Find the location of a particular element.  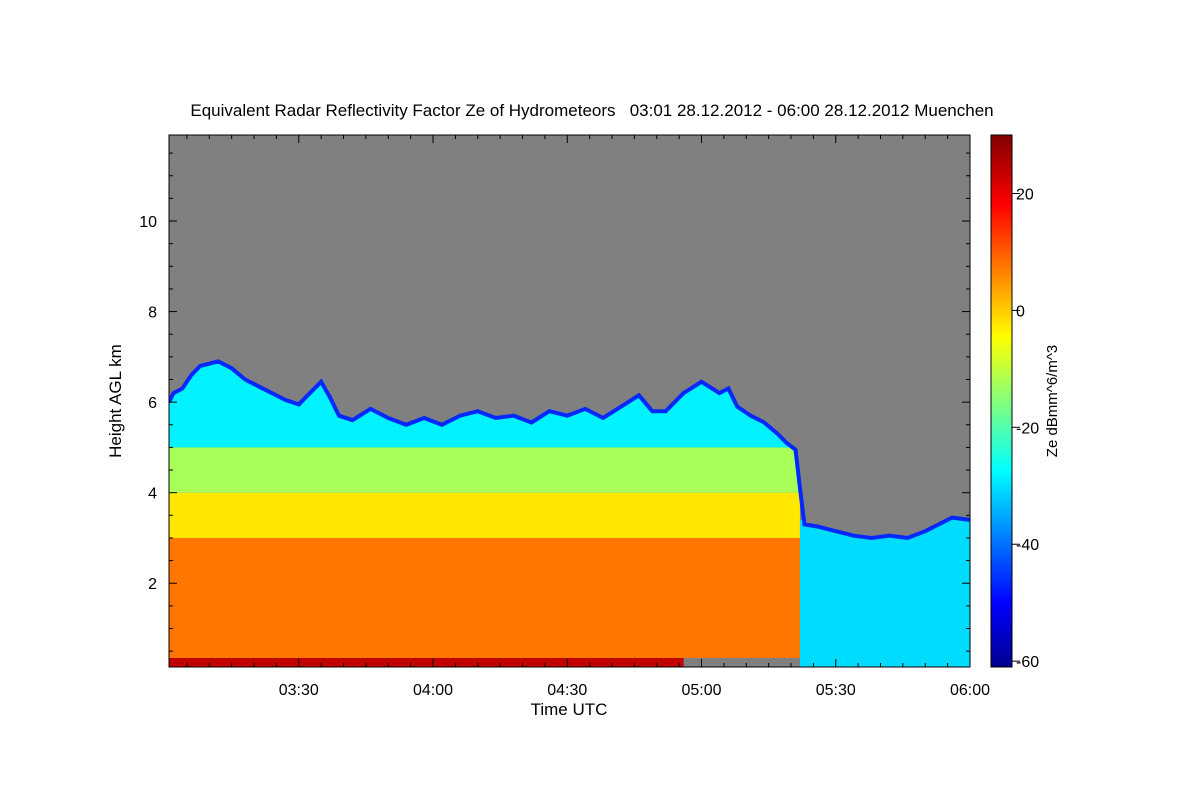

y-axis-label: Height AGL km is located at coordinates (115, 401).